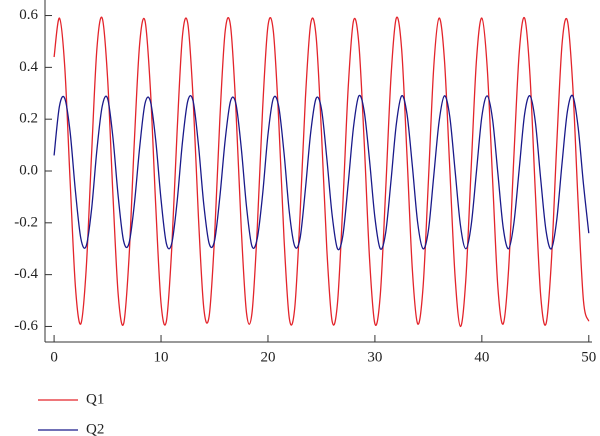 This screenshot has height=436, width=600. What do you see at coordinates (267, 357) in the screenshot?
I see `x-tick-label: 20` at bounding box center [267, 357].